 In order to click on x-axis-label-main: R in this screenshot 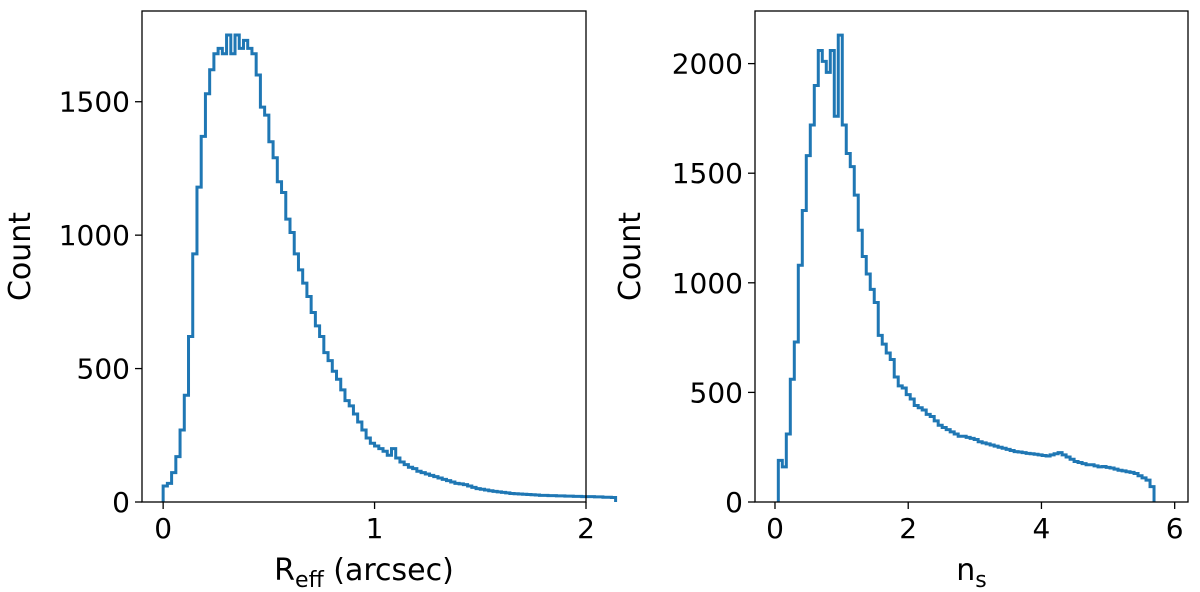, I will do `click(284, 570)`.